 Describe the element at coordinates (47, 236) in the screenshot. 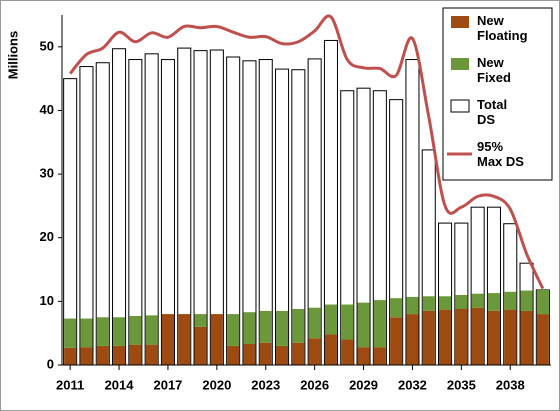

I see `y-tick-label: 20` at that location.